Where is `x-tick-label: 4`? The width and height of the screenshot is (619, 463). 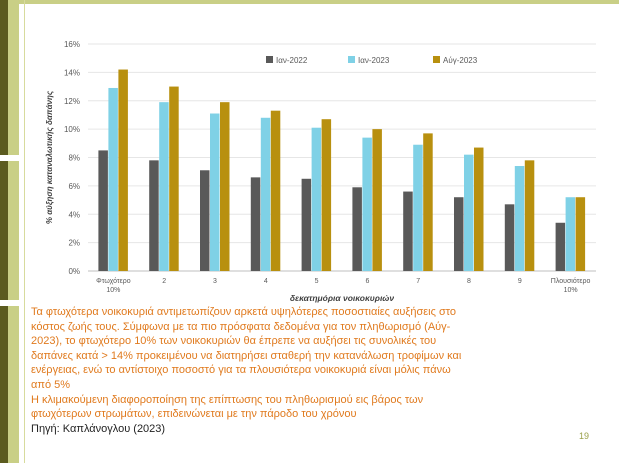
x-tick-label: 4 is located at coordinates (266, 281).